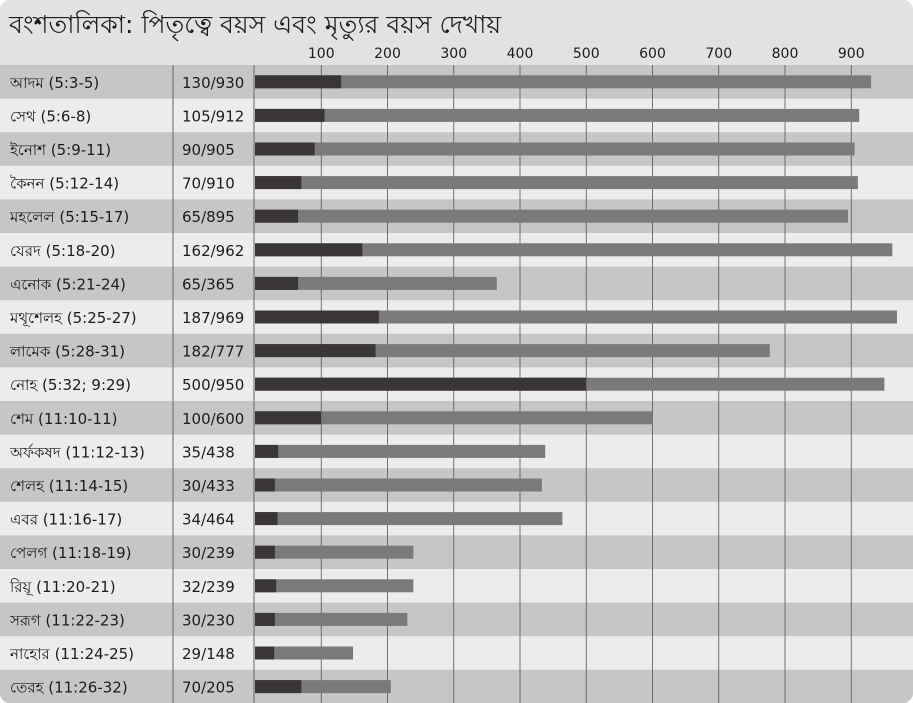  What do you see at coordinates (69, 217) in the screenshot?
I see `person-name: মহলেল (5:15-17)` at bounding box center [69, 217].